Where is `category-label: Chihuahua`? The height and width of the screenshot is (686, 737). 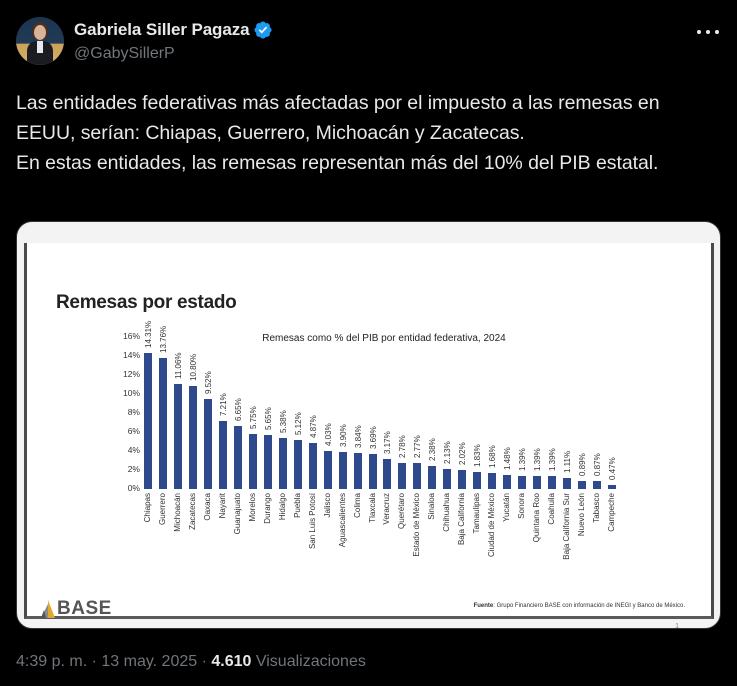 category-label: Chihuahua is located at coordinates (447, 512).